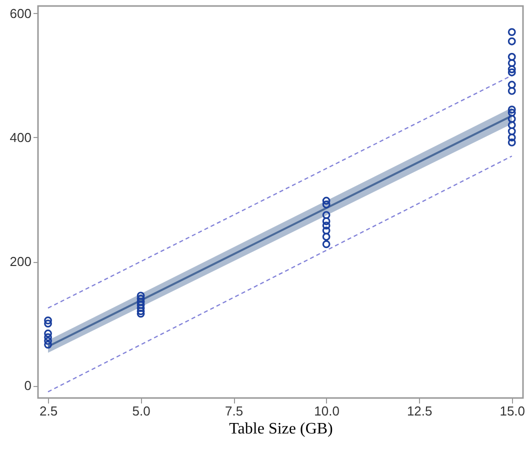  I want to click on y-tick-label: 200, so click(21, 262).